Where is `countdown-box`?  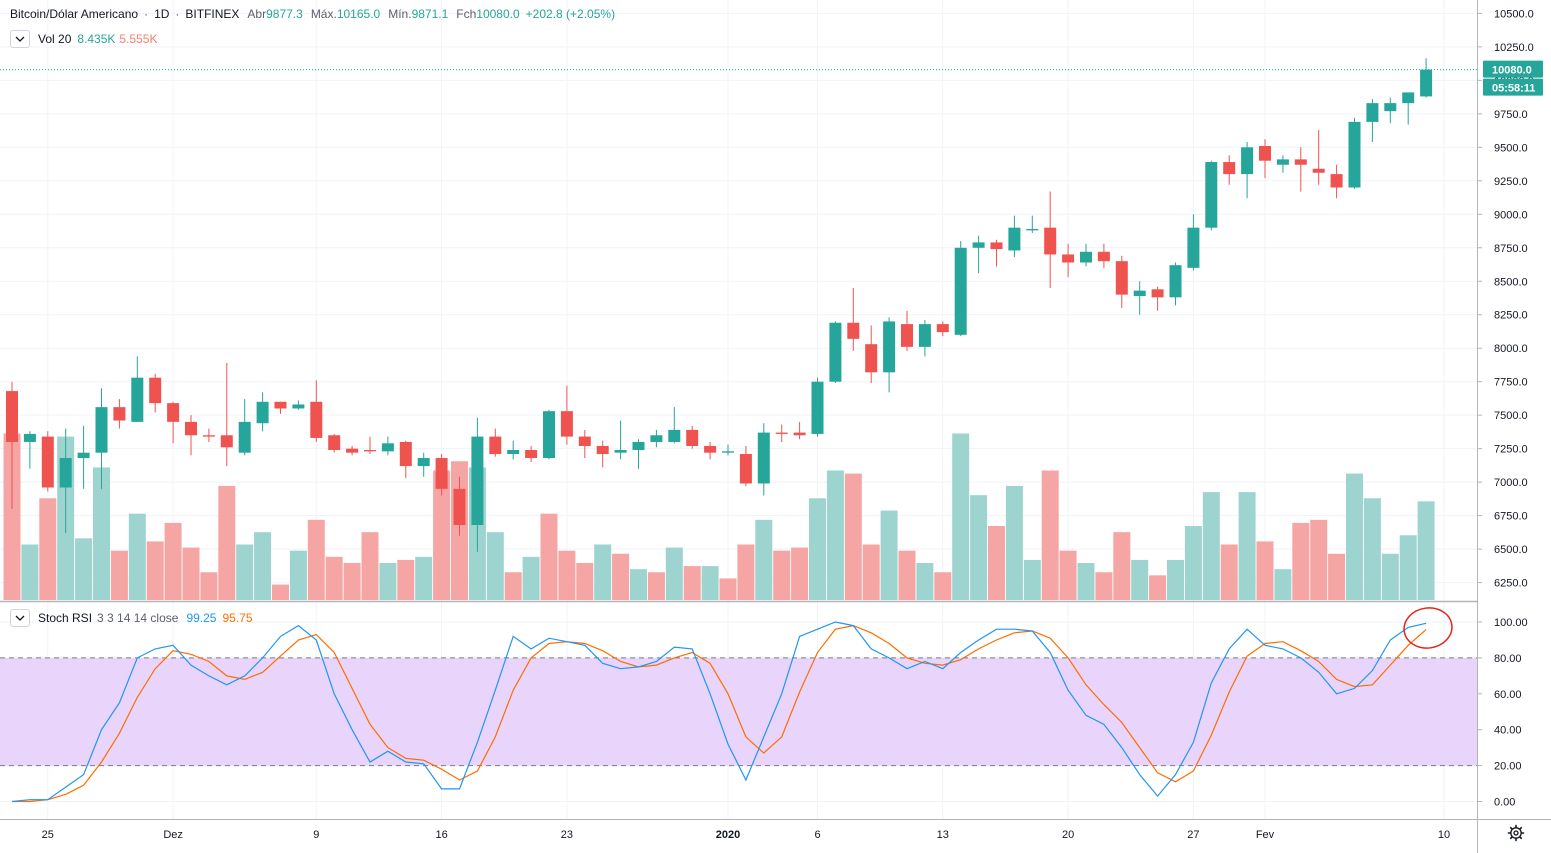
countdown-box is located at coordinates (1513, 87).